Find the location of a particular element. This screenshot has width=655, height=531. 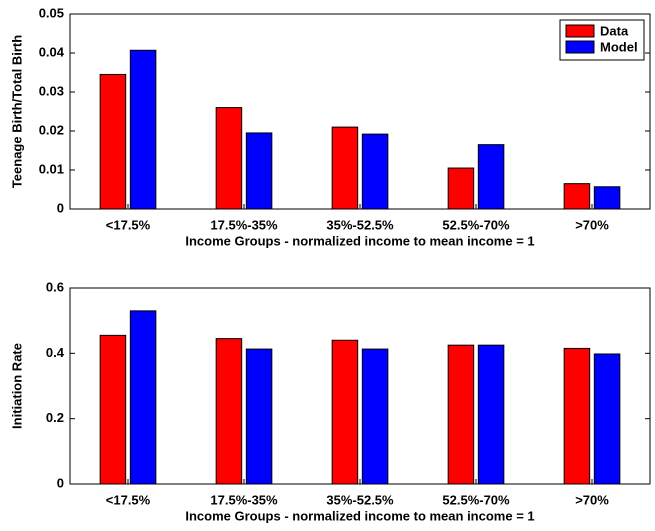

legend-label: Data is located at coordinates (614, 30).